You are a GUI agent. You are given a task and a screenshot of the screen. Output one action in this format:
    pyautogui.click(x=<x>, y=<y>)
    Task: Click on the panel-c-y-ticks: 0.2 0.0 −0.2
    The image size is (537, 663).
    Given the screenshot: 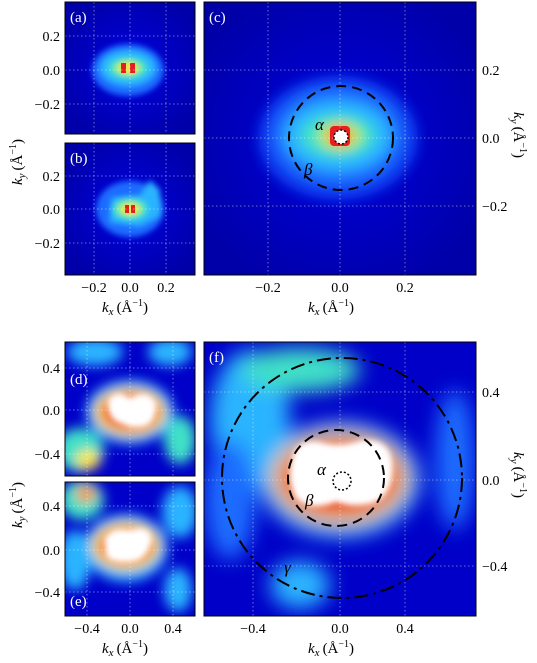 What is the action you would take?
    pyautogui.click(x=494, y=139)
    